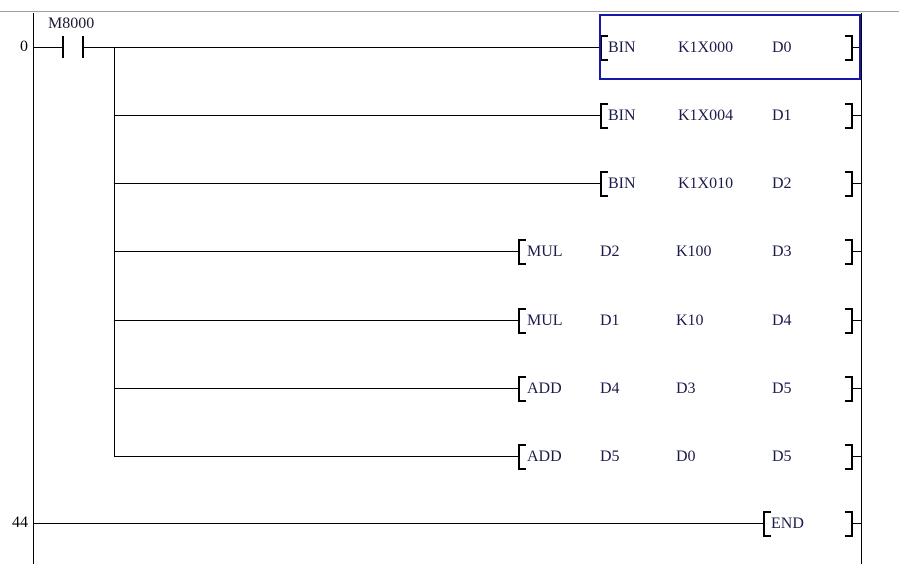 This screenshot has height=564, width=899. I want to click on instruction-operand-1: K1X000, so click(706, 47).